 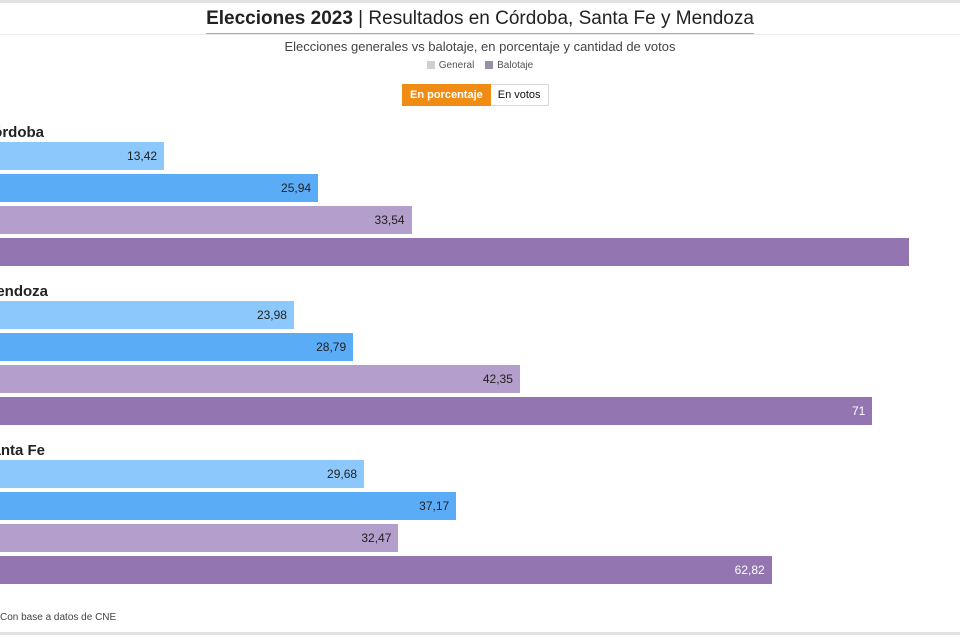 What do you see at coordinates (480, 633) in the screenshot?
I see `bottom-border` at bounding box center [480, 633].